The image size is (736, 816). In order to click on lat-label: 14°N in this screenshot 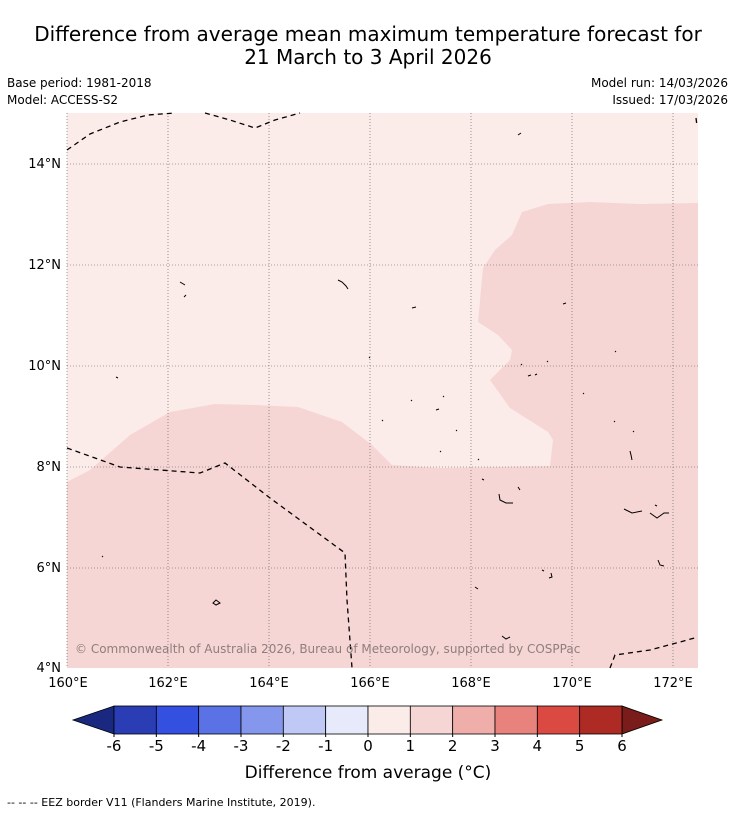, I will do `click(44, 164)`.